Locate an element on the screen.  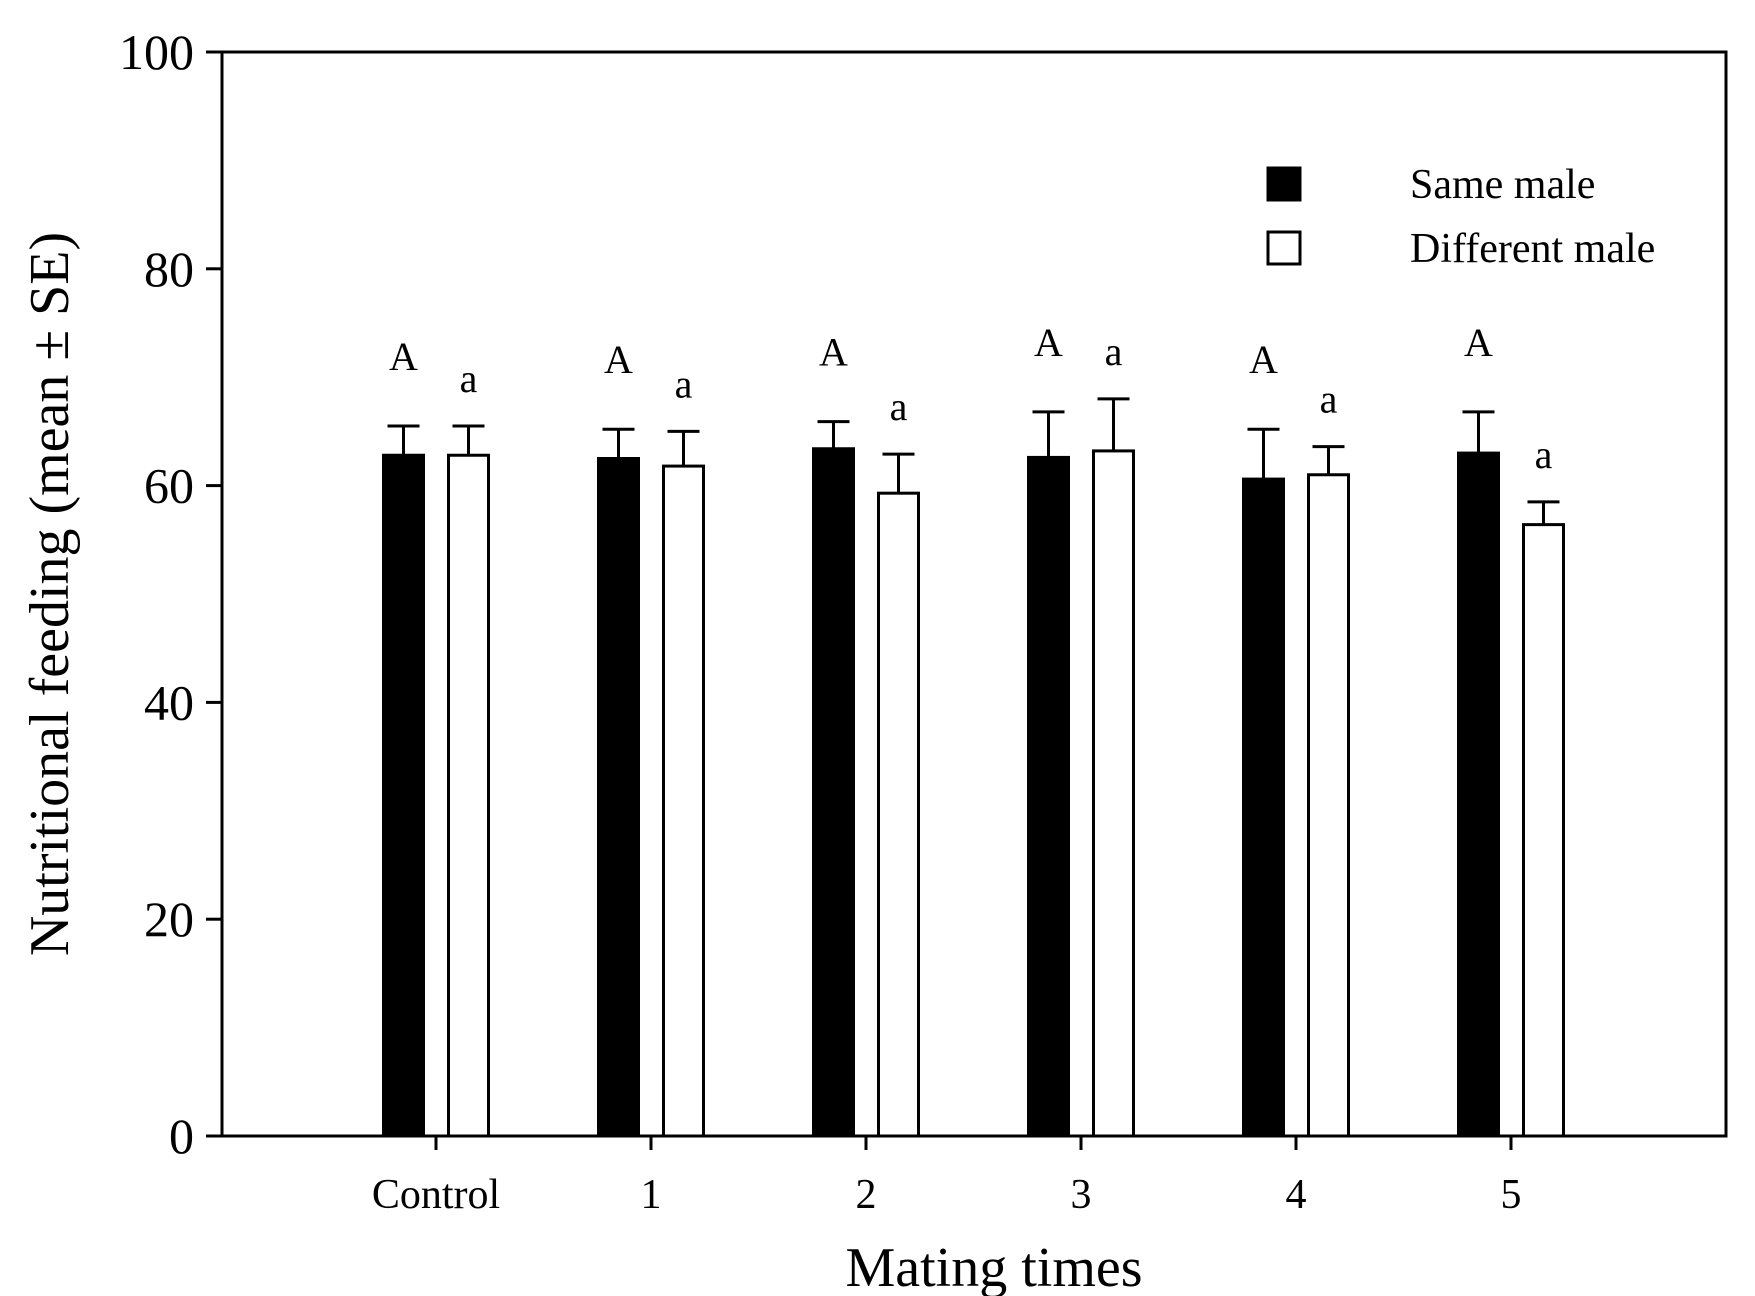
x-axis-title: Mating times is located at coordinates (993, 1266).